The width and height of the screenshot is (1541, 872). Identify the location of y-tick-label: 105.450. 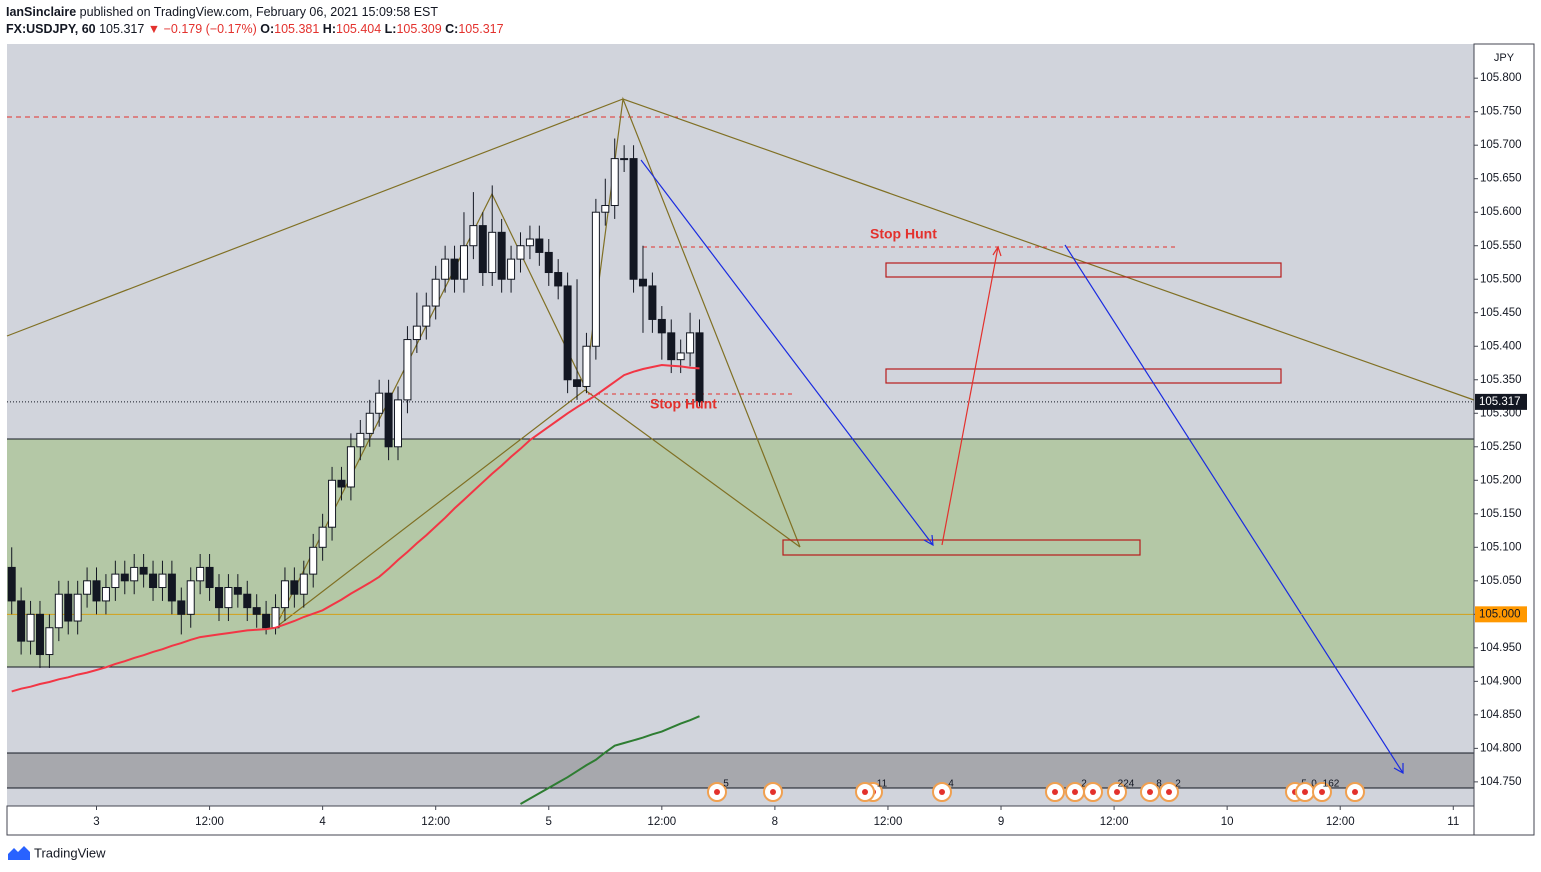
(1501, 313).